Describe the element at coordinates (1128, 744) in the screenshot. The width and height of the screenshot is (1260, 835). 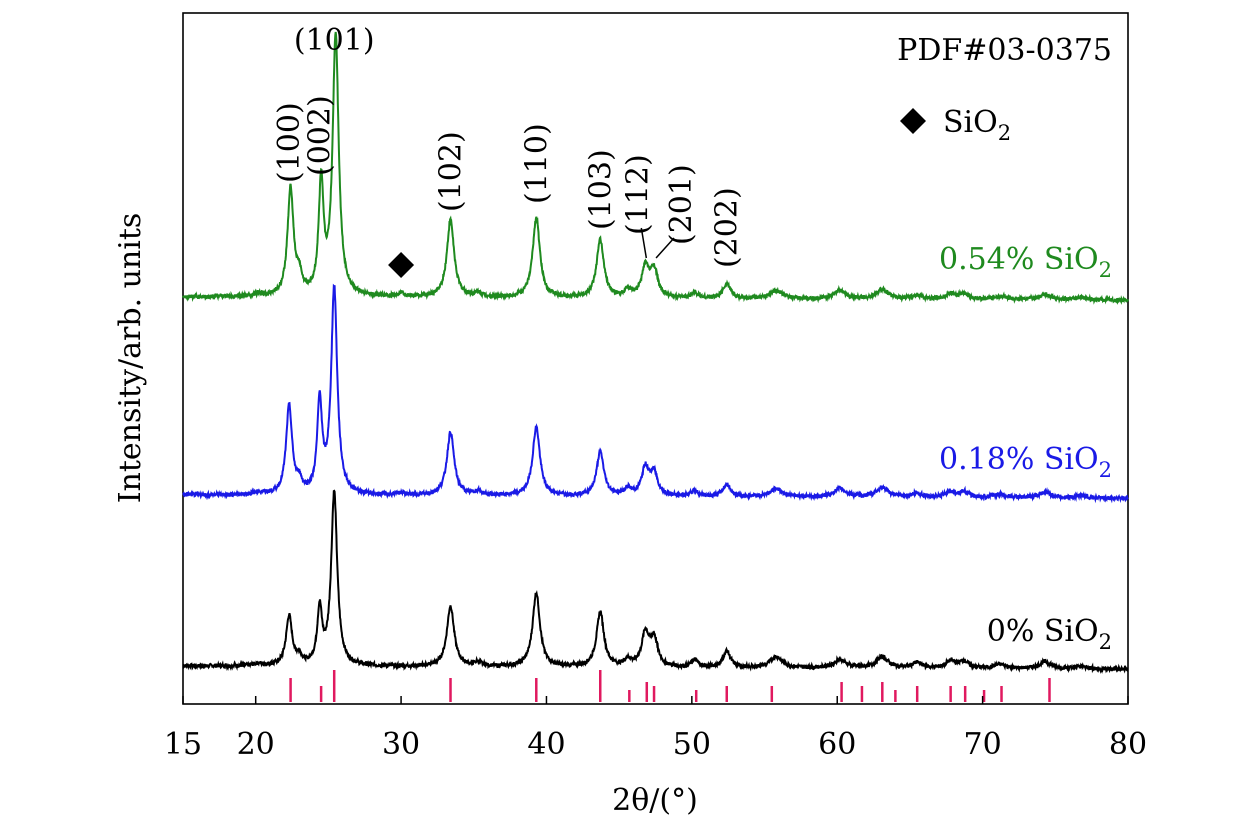
I see `x-tick-label: 80` at that location.